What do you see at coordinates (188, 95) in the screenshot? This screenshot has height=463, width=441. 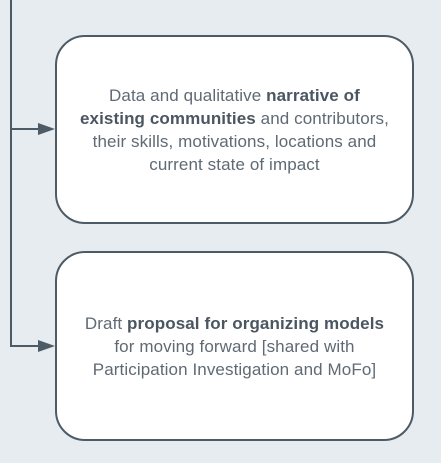 I see `narrative-text-1: Data and qualitative` at bounding box center [188, 95].